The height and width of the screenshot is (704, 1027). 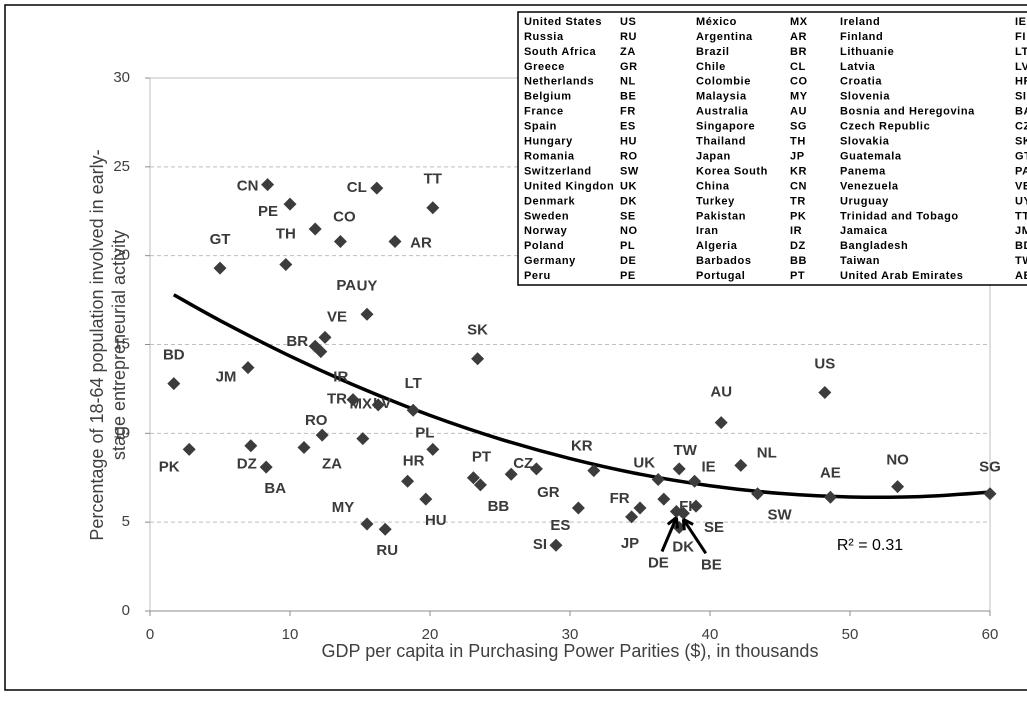 What do you see at coordinates (897, 460) in the screenshot?
I see `point-label: NO` at bounding box center [897, 460].